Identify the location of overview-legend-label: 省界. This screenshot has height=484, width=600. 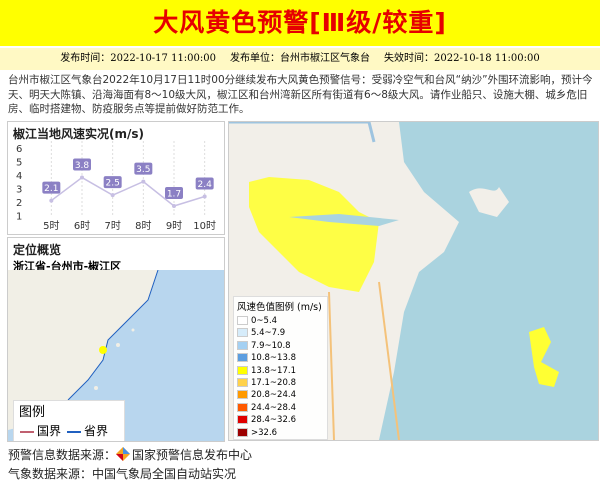
(96, 431).